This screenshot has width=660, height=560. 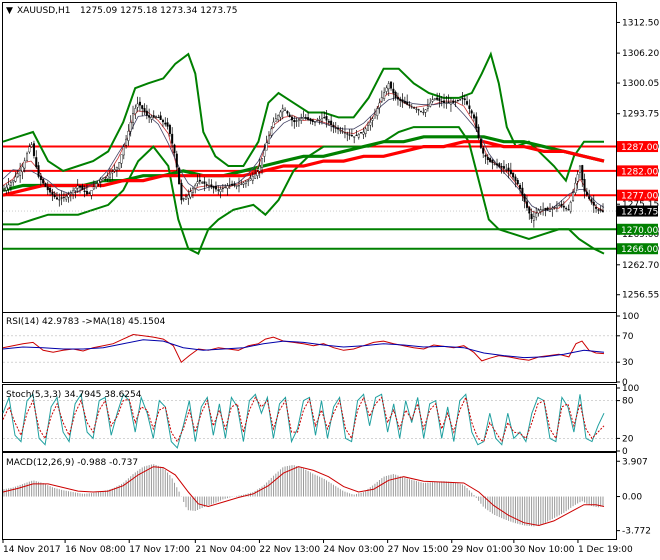 What do you see at coordinates (482, 550) in the screenshot?
I see `time-tick-label: 29 Nov 01:00` at bounding box center [482, 550].